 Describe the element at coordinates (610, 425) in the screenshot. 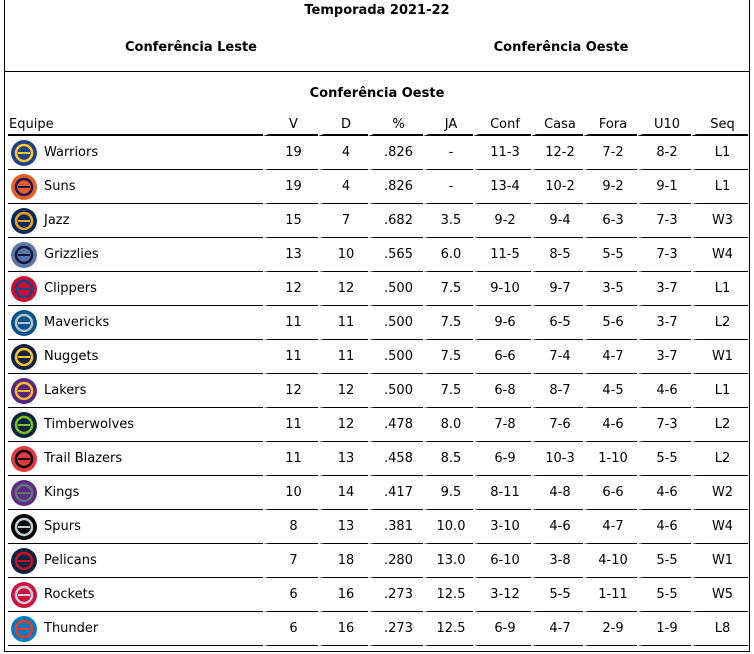

I see `away-cell: 4-6` at that location.